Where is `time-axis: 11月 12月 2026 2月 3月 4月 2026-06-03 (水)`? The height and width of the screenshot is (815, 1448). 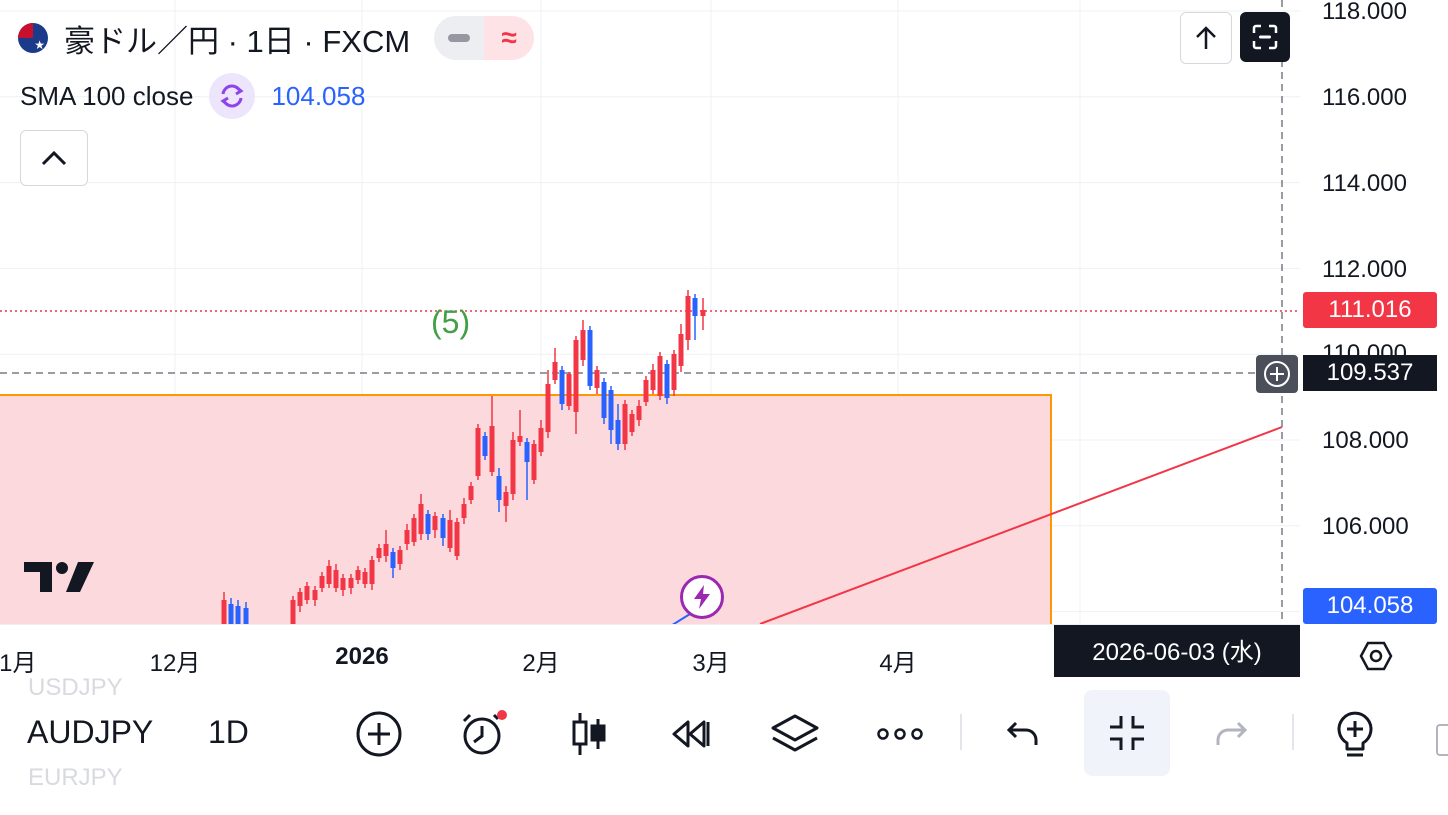 time-axis: 11月 12月 2026 2月 3月 4月 2026-06-03 (水) is located at coordinates (650, 655).